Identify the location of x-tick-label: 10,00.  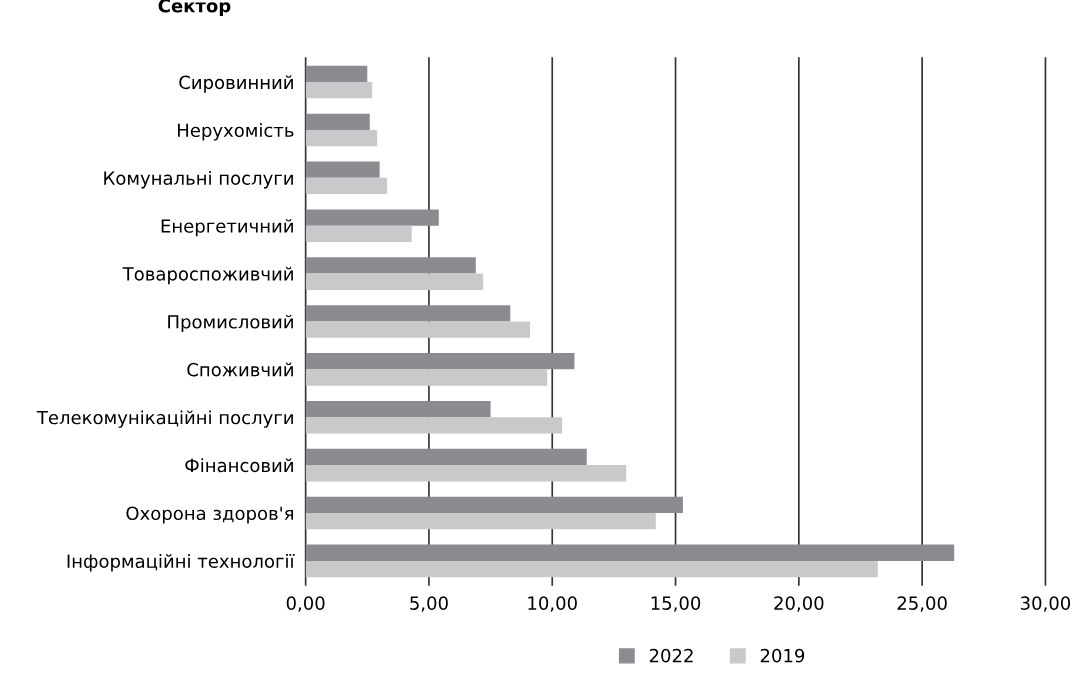
(552, 604).